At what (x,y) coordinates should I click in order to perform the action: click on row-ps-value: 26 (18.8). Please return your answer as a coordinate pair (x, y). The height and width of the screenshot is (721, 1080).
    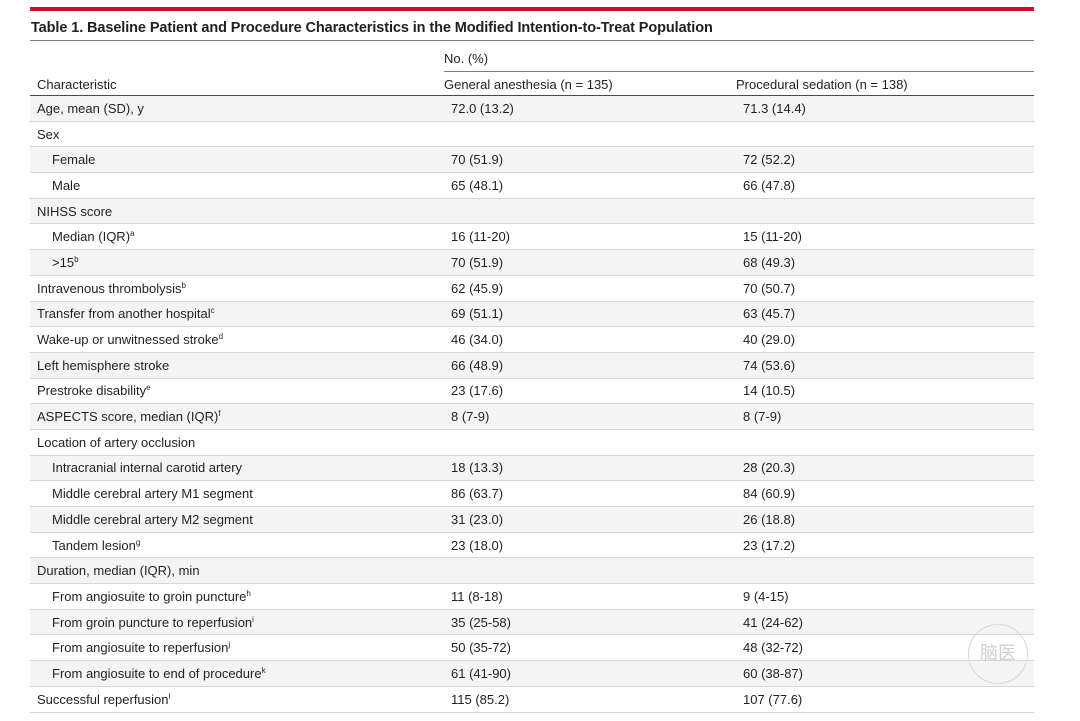
    Looking at the image, I should click on (888, 519).